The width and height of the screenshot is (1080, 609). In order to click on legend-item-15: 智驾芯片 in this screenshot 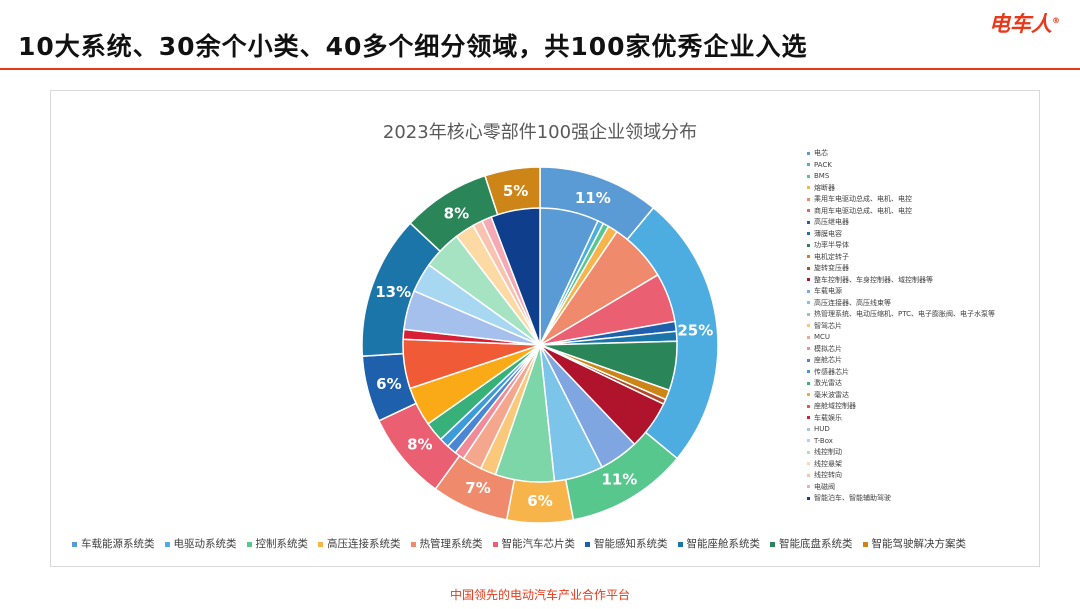, I will do `click(922, 327)`.